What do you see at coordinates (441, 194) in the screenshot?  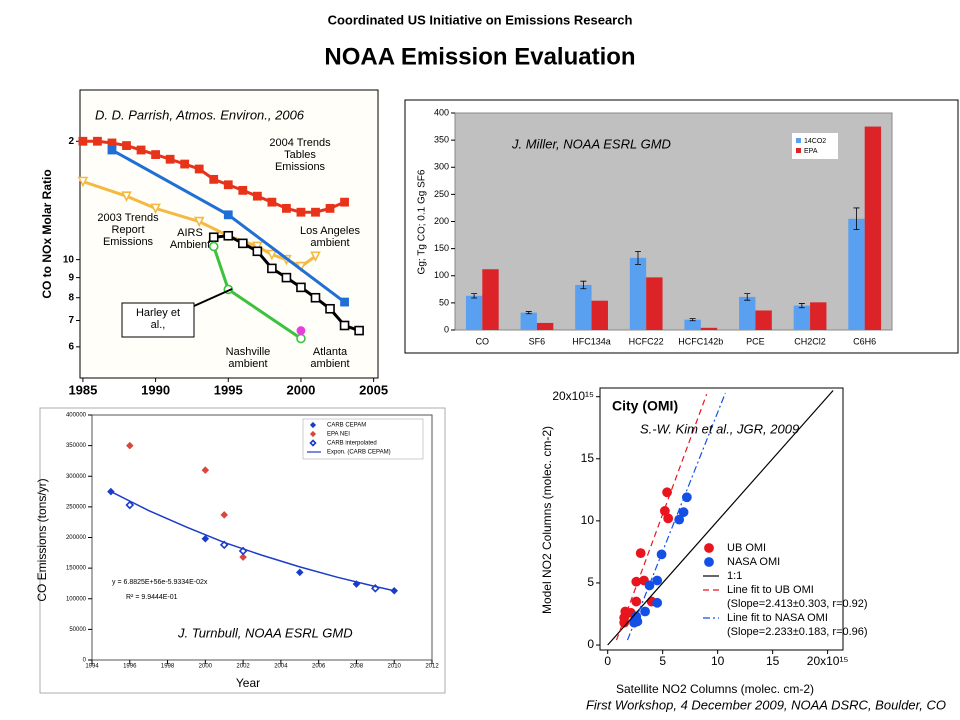 I see `y-tick-label: 250` at bounding box center [441, 194].